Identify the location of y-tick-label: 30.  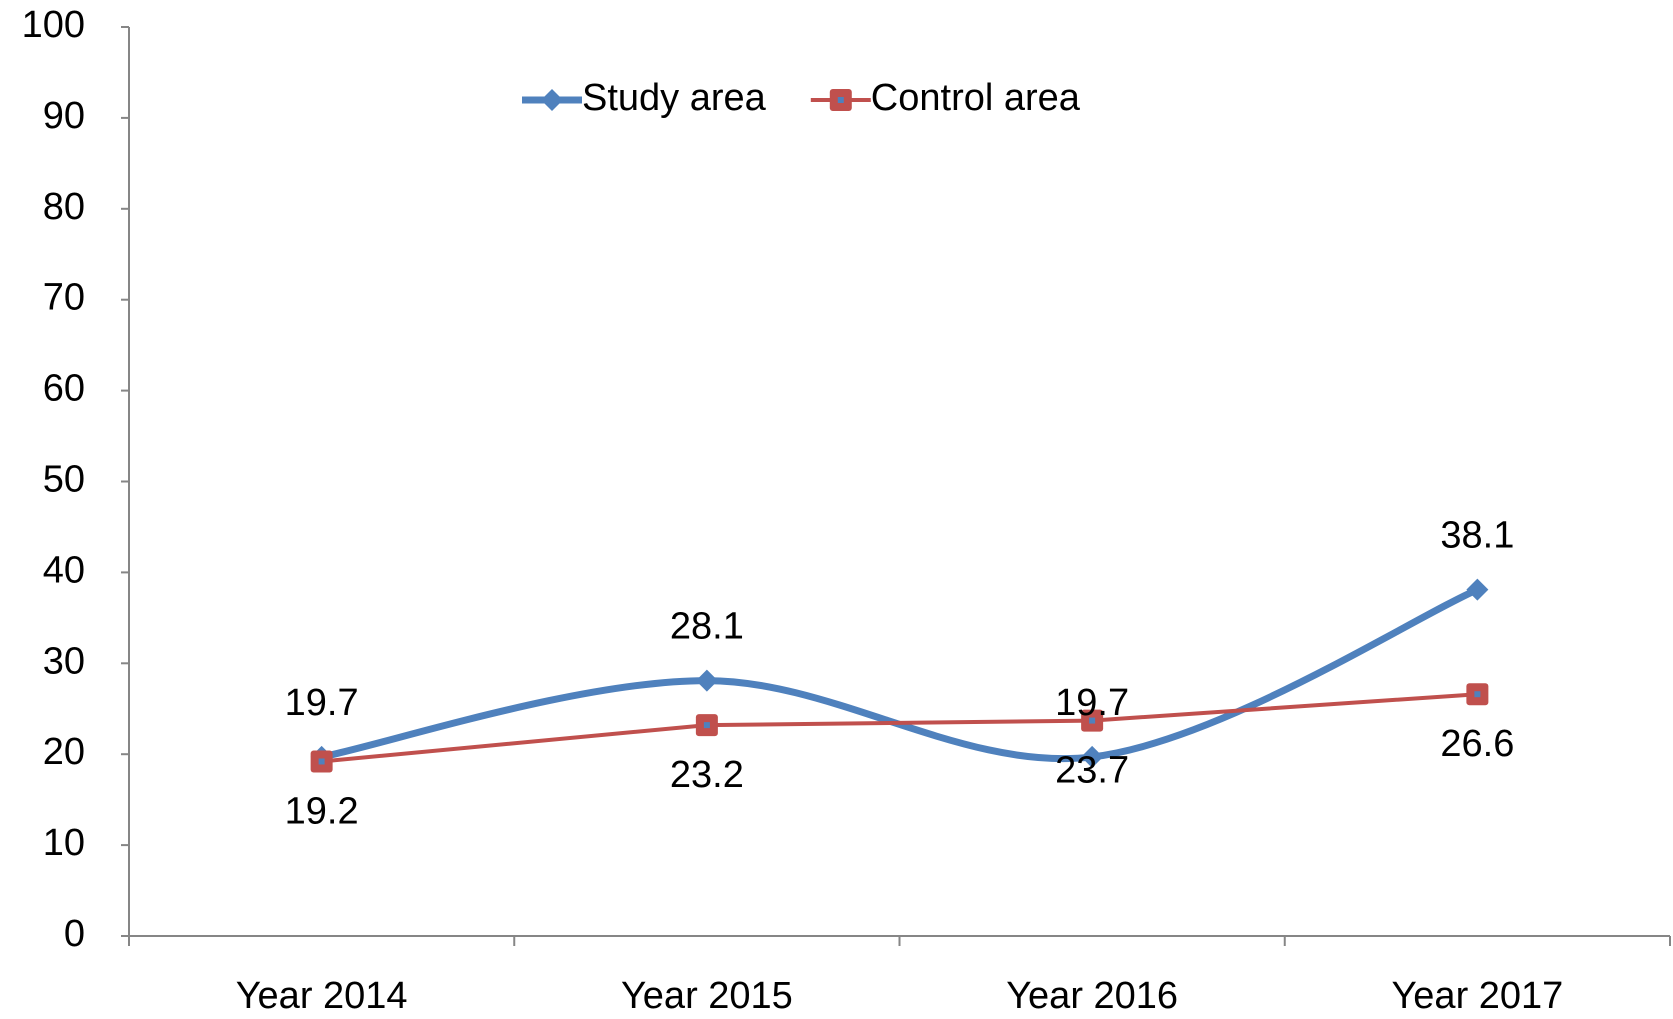
(64, 661).